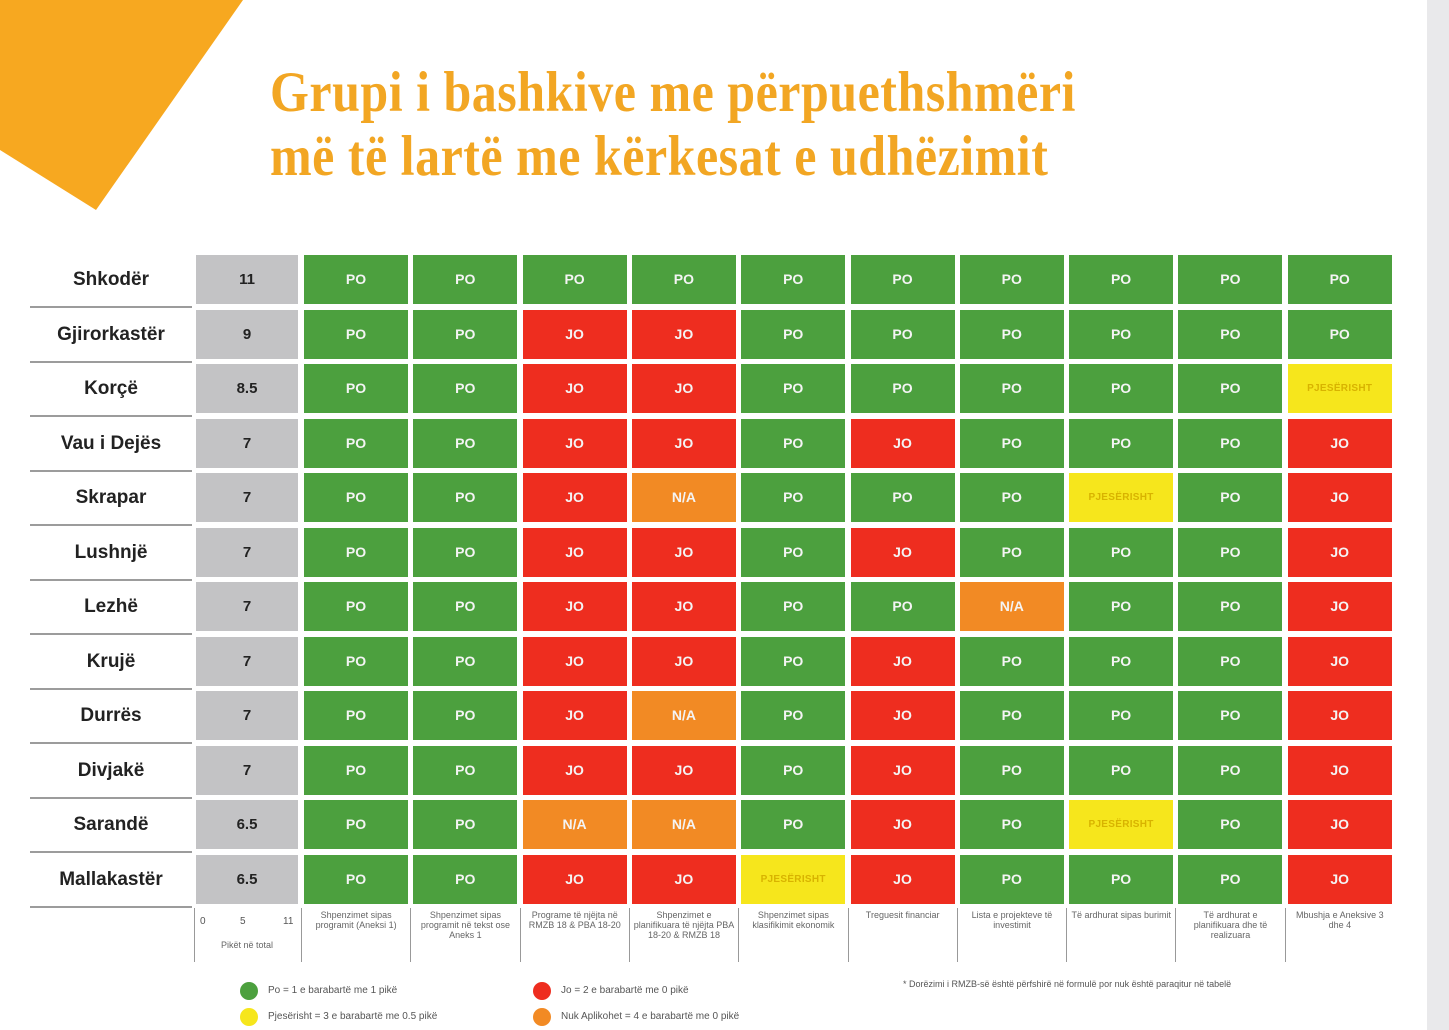 The width and height of the screenshot is (1449, 1030). Describe the element at coordinates (333, 990) in the screenshot. I see `legend-label: Po = 1 e barabartë me 1 pikë` at that location.